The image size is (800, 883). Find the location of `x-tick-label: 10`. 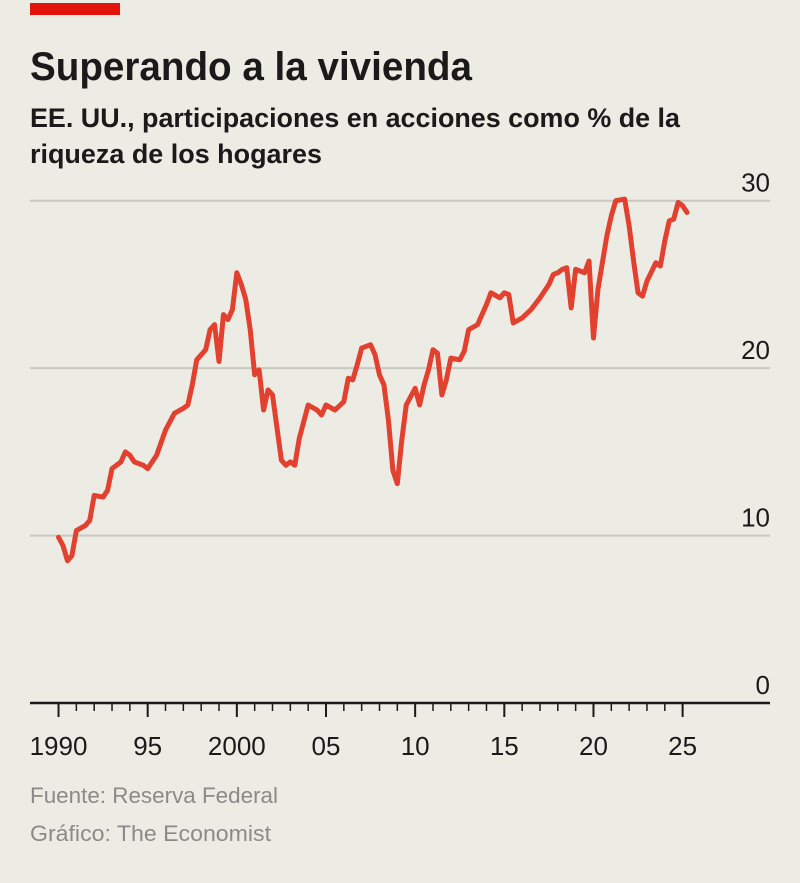

x-tick-label: 10 is located at coordinates (415, 746).